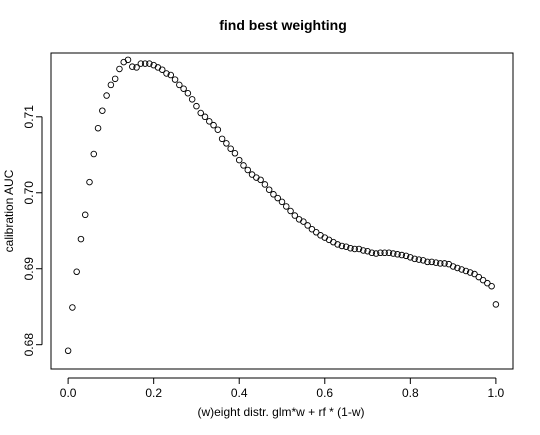 This screenshot has width=540, height=435. Describe the element at coordinates (153, 393) in the screenshot. I see `x-tick-label: 0.2` at that location.